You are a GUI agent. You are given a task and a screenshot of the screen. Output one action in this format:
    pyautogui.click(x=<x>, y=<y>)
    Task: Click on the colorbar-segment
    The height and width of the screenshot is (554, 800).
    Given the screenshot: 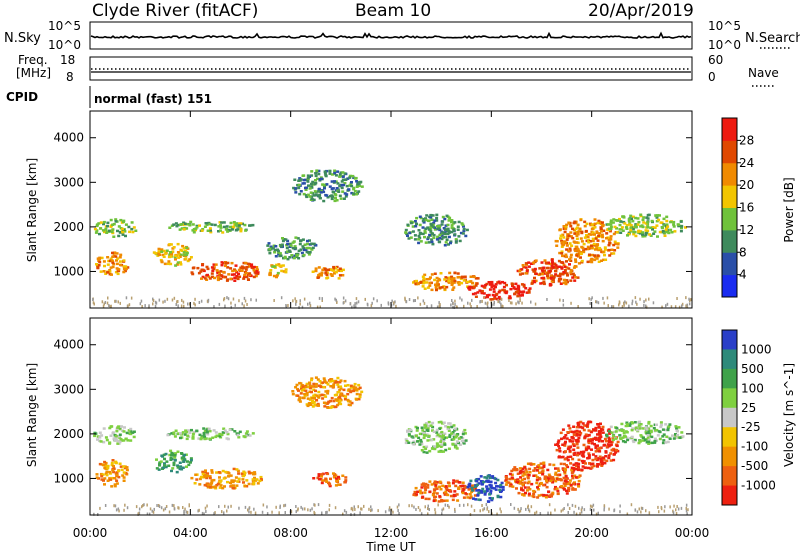 What is the action you would take?
    pyautogui.click(x=729, y=398)
    